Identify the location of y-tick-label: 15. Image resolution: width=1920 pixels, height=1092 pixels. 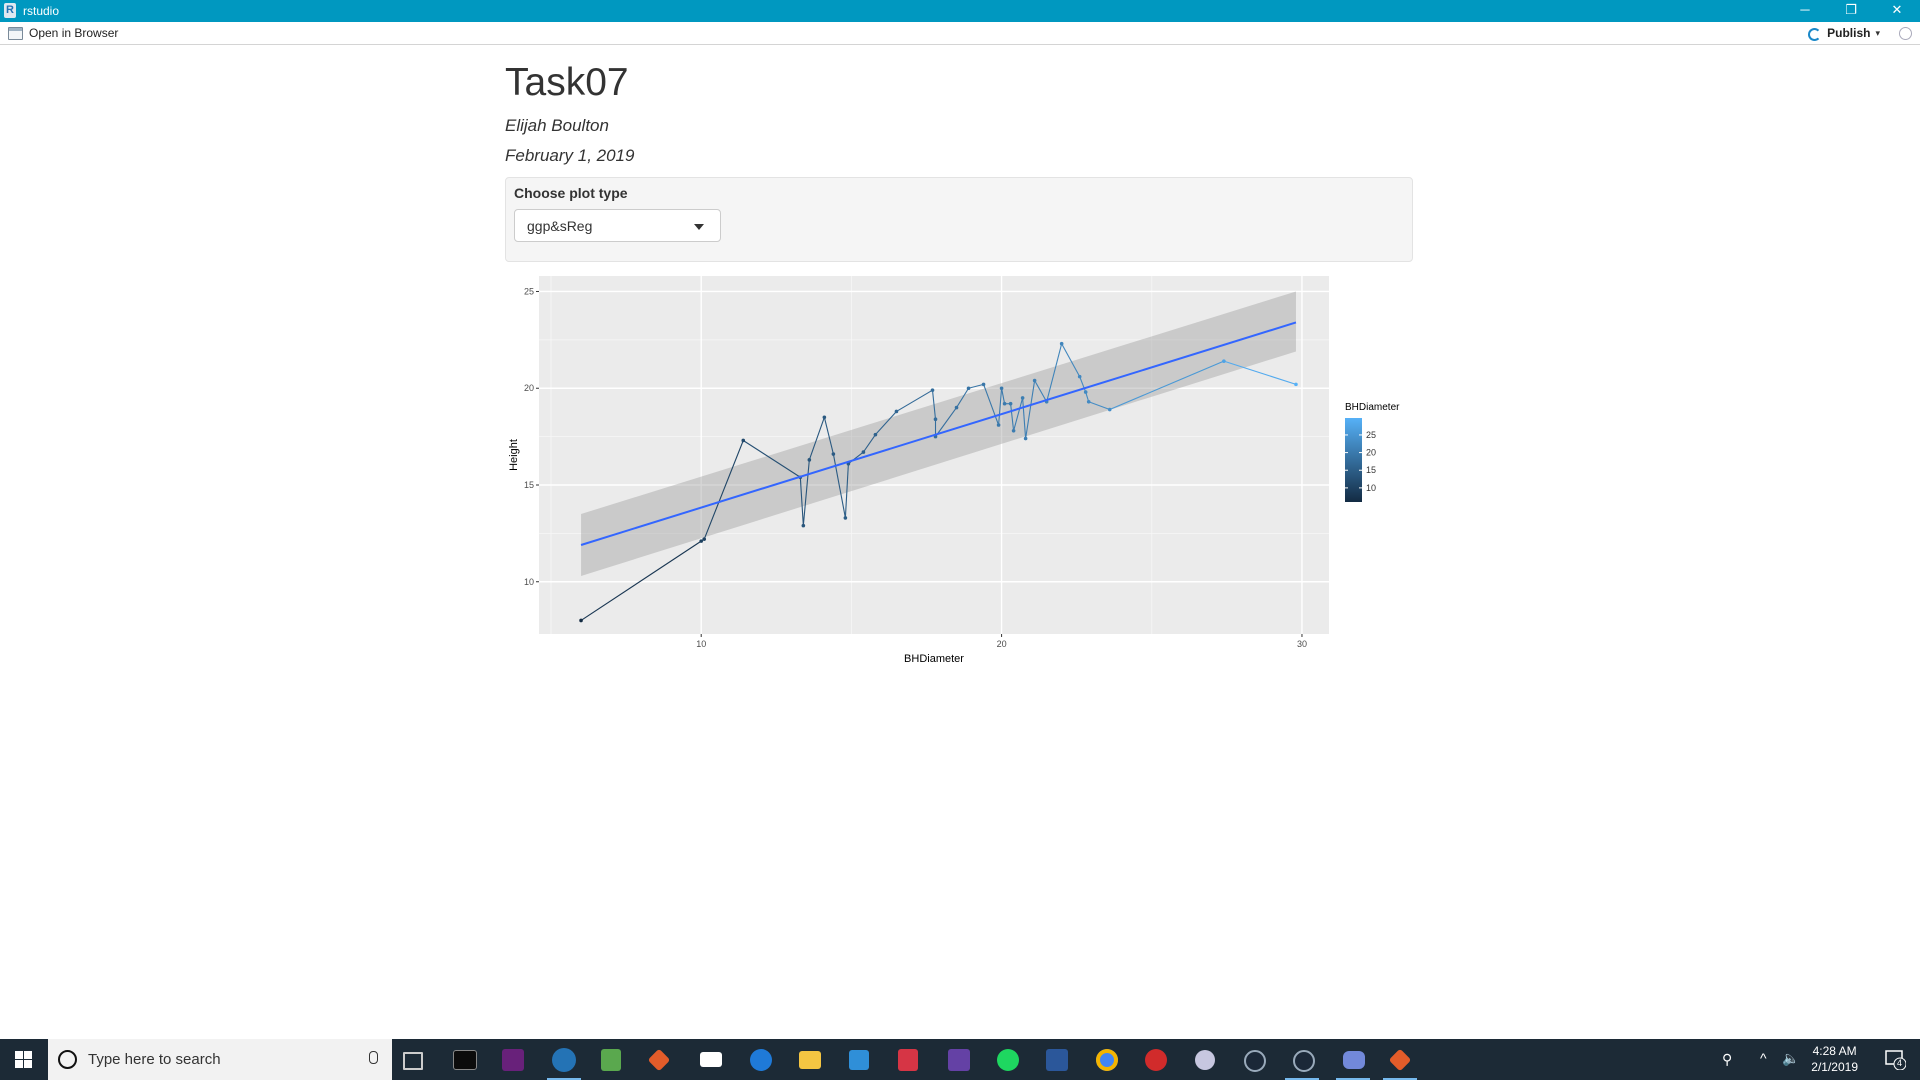
(529, 485).